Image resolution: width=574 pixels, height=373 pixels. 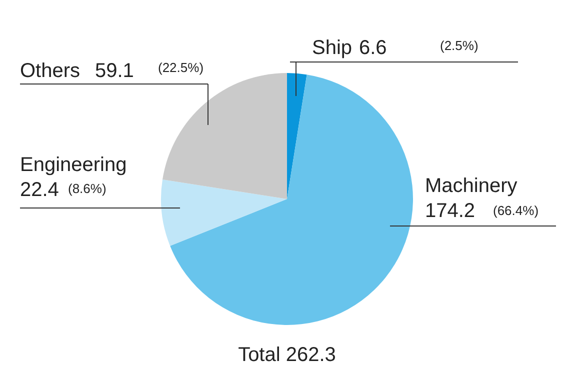 What do you see at coordinates (516, 210) in the screenshot?
I see `text: (66.4%)` at bounding box center [516, 210].